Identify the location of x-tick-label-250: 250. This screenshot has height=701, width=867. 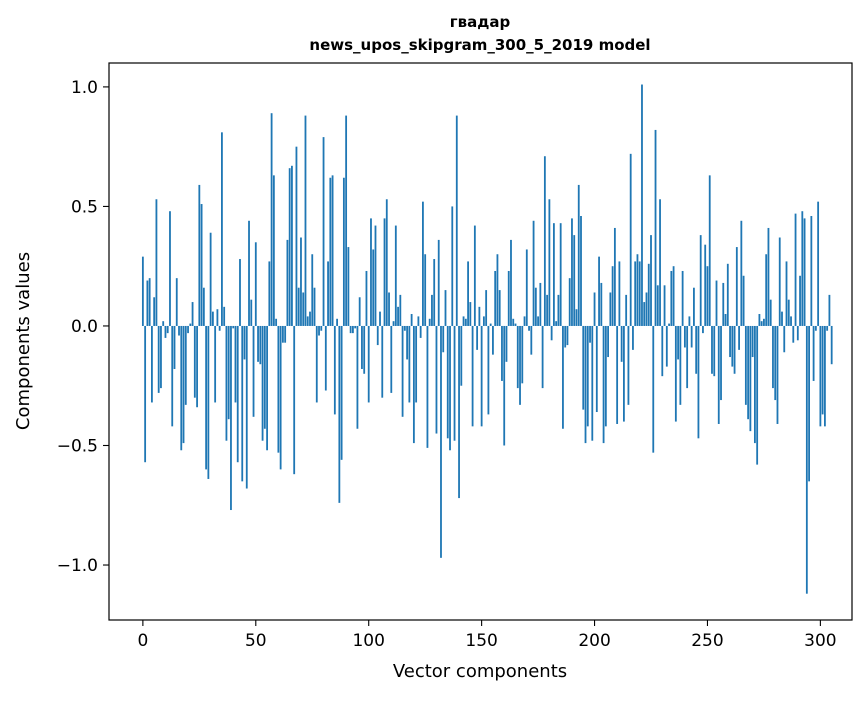
(707, 641).